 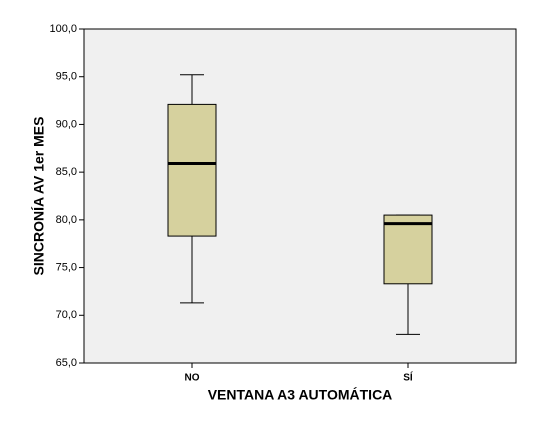 What do you see at coordinates (66, 172) in the screenshot?
I see `y-tick-label: 85,0` at bounding box center [66, 172].